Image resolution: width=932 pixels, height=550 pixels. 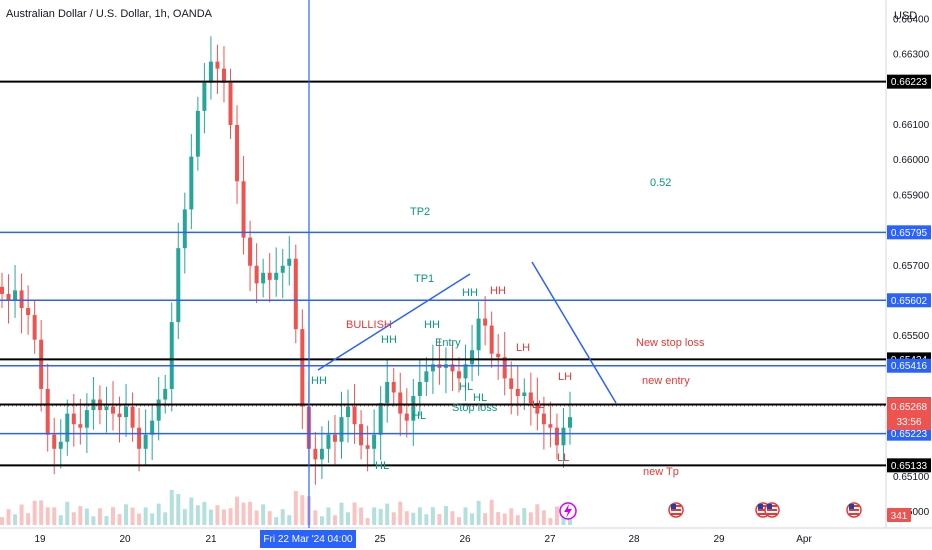 I want to click on annotation-new-tp: new Tp, so click(x=661, y=472).